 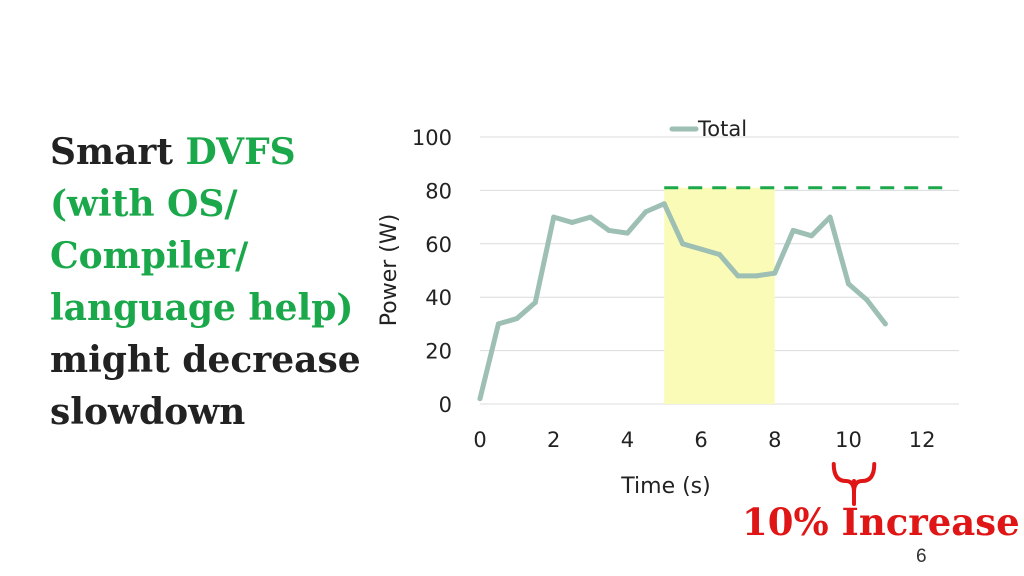 I want to click on x-axis-title: Time (s), so click(x=665, y=486).